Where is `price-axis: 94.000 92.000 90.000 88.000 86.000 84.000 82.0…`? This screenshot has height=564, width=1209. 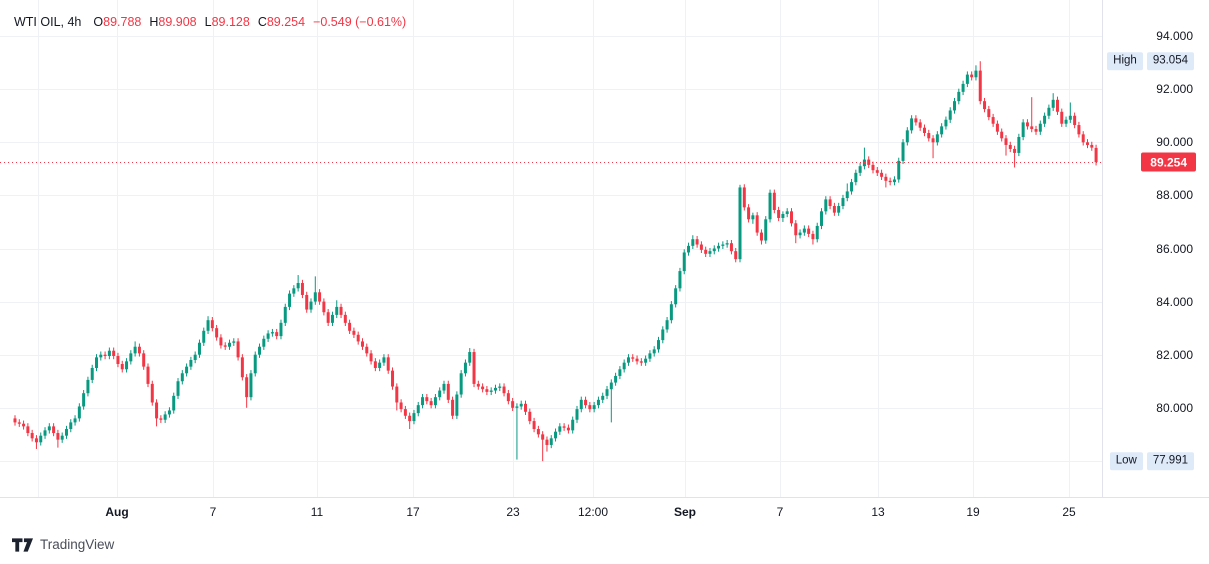 price-axis: 94.000 92.000 90.000 88.000 86.000 84.000 82.0… is located at coordinates (1155, 248).